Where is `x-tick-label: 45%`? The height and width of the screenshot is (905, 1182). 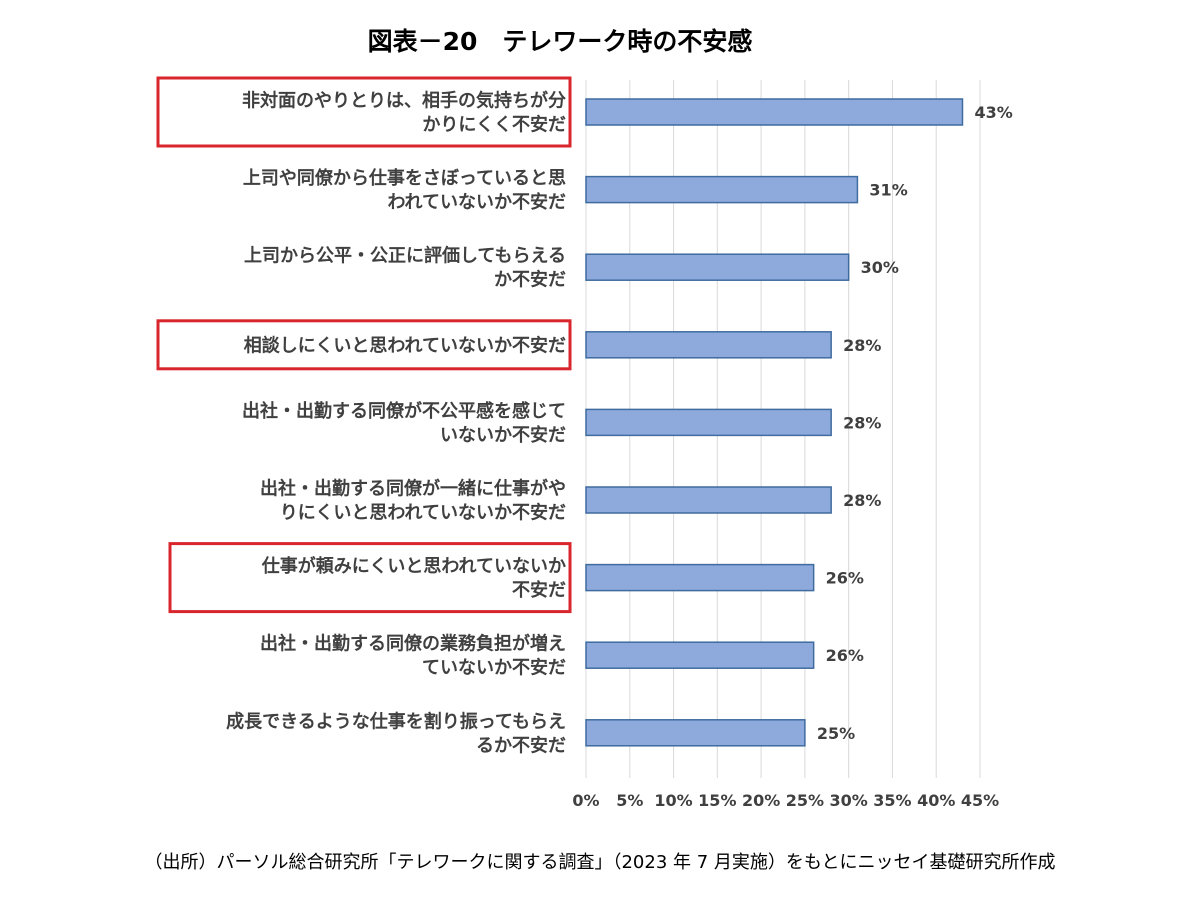 x-tick-label: 45% is located at coordinates (980, 800).